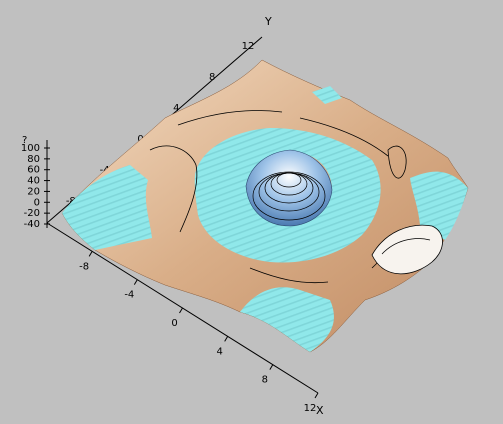 The image size is (503, 424). What do you see at coordinates (84, 266) in the screenshot?
I see `x-tick-label: -8` at bounding box center [84, 266].